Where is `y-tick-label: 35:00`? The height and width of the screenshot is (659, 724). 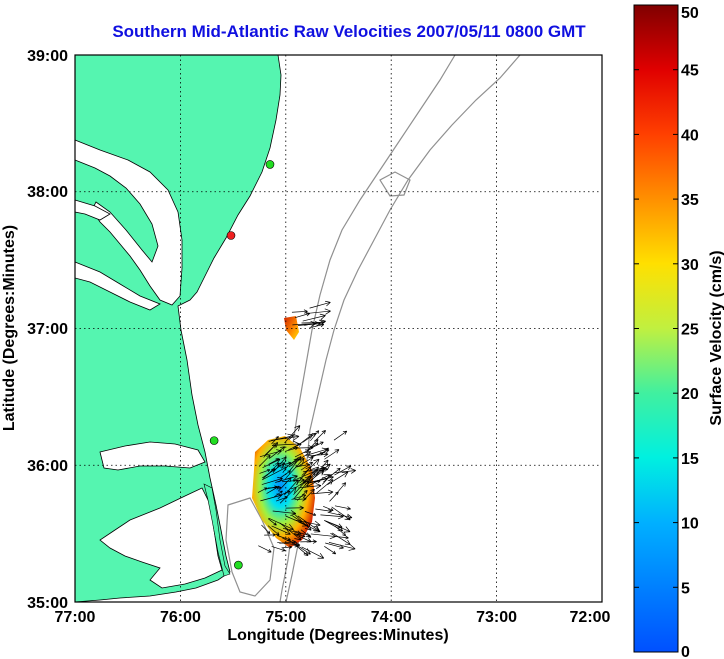 y-tick-label: 35:00 is located at coordinates (47, 603).